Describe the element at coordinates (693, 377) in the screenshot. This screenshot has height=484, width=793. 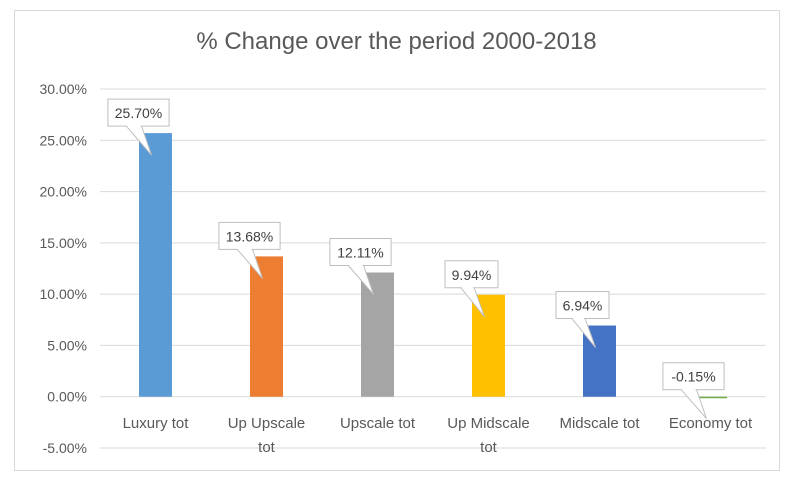
I see `data-label: -0.15%` at that location.